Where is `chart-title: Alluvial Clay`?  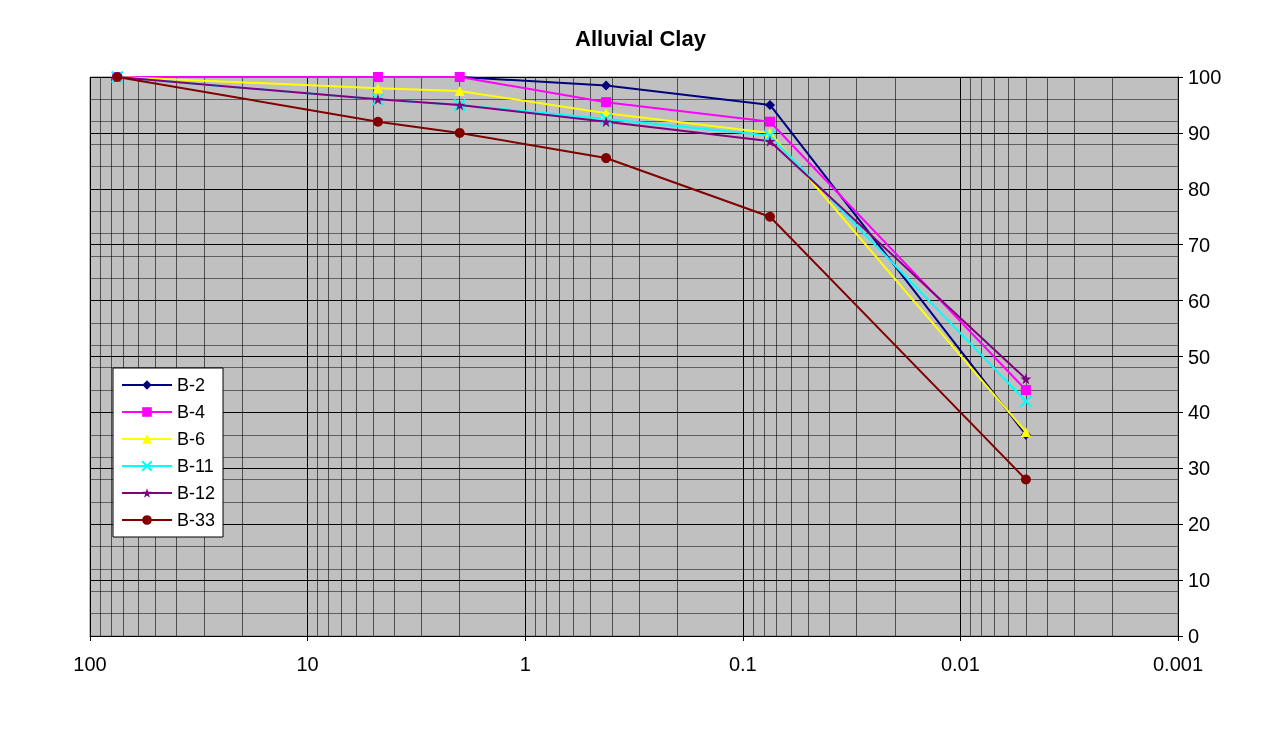 chart-title: Alluvial Clay is located at coordinates (641, 38).